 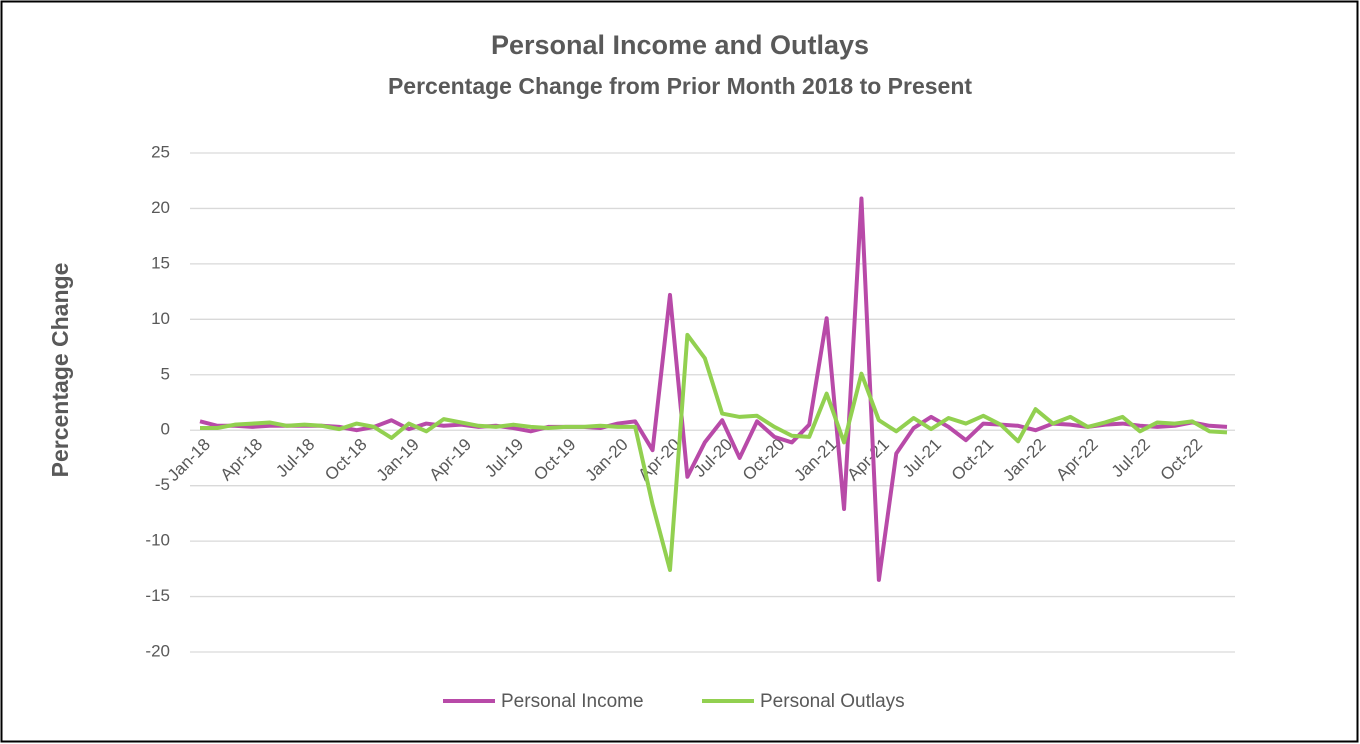 What do you see at coordinates (162, 484) in the screenshot?
I see `y-tick-label: -5` at bounding box center [162, 484].